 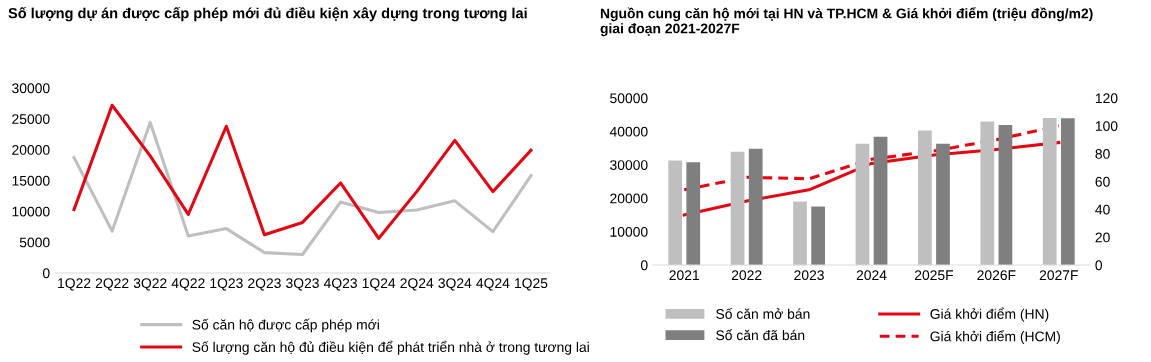 What do you see at coordinates (531, 284) in the screenshot?
I see `x-tick-label: 1Q25` at bounding box center [531, 284].